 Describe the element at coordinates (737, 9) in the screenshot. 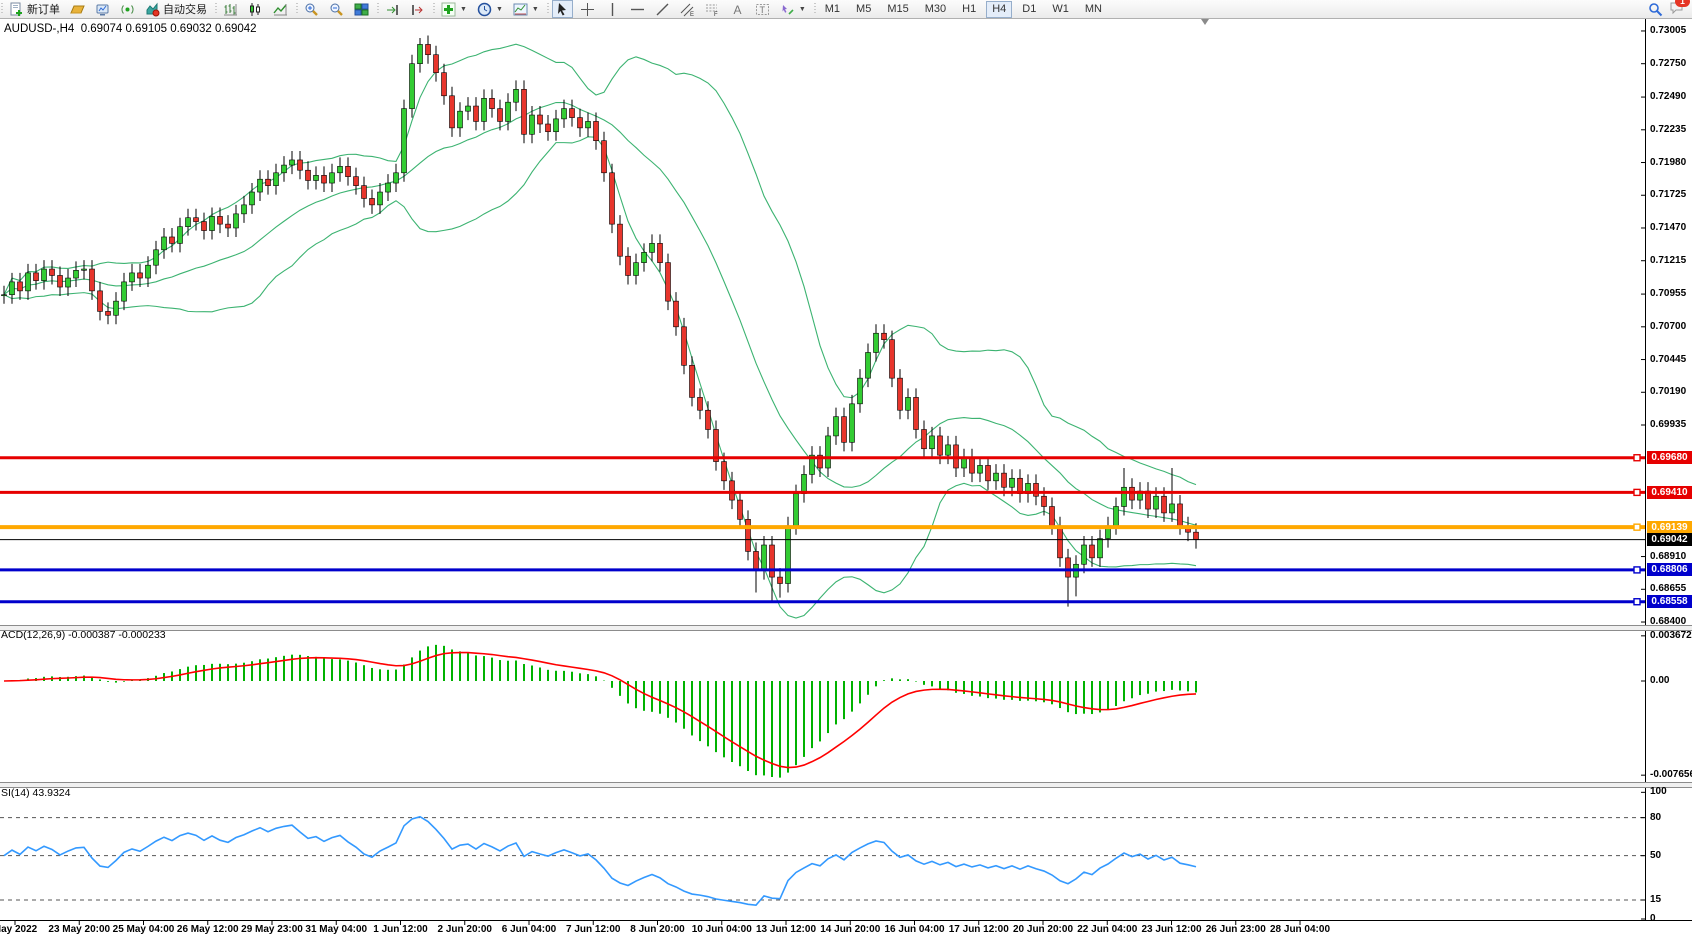

I see `text-button: A` at that location.